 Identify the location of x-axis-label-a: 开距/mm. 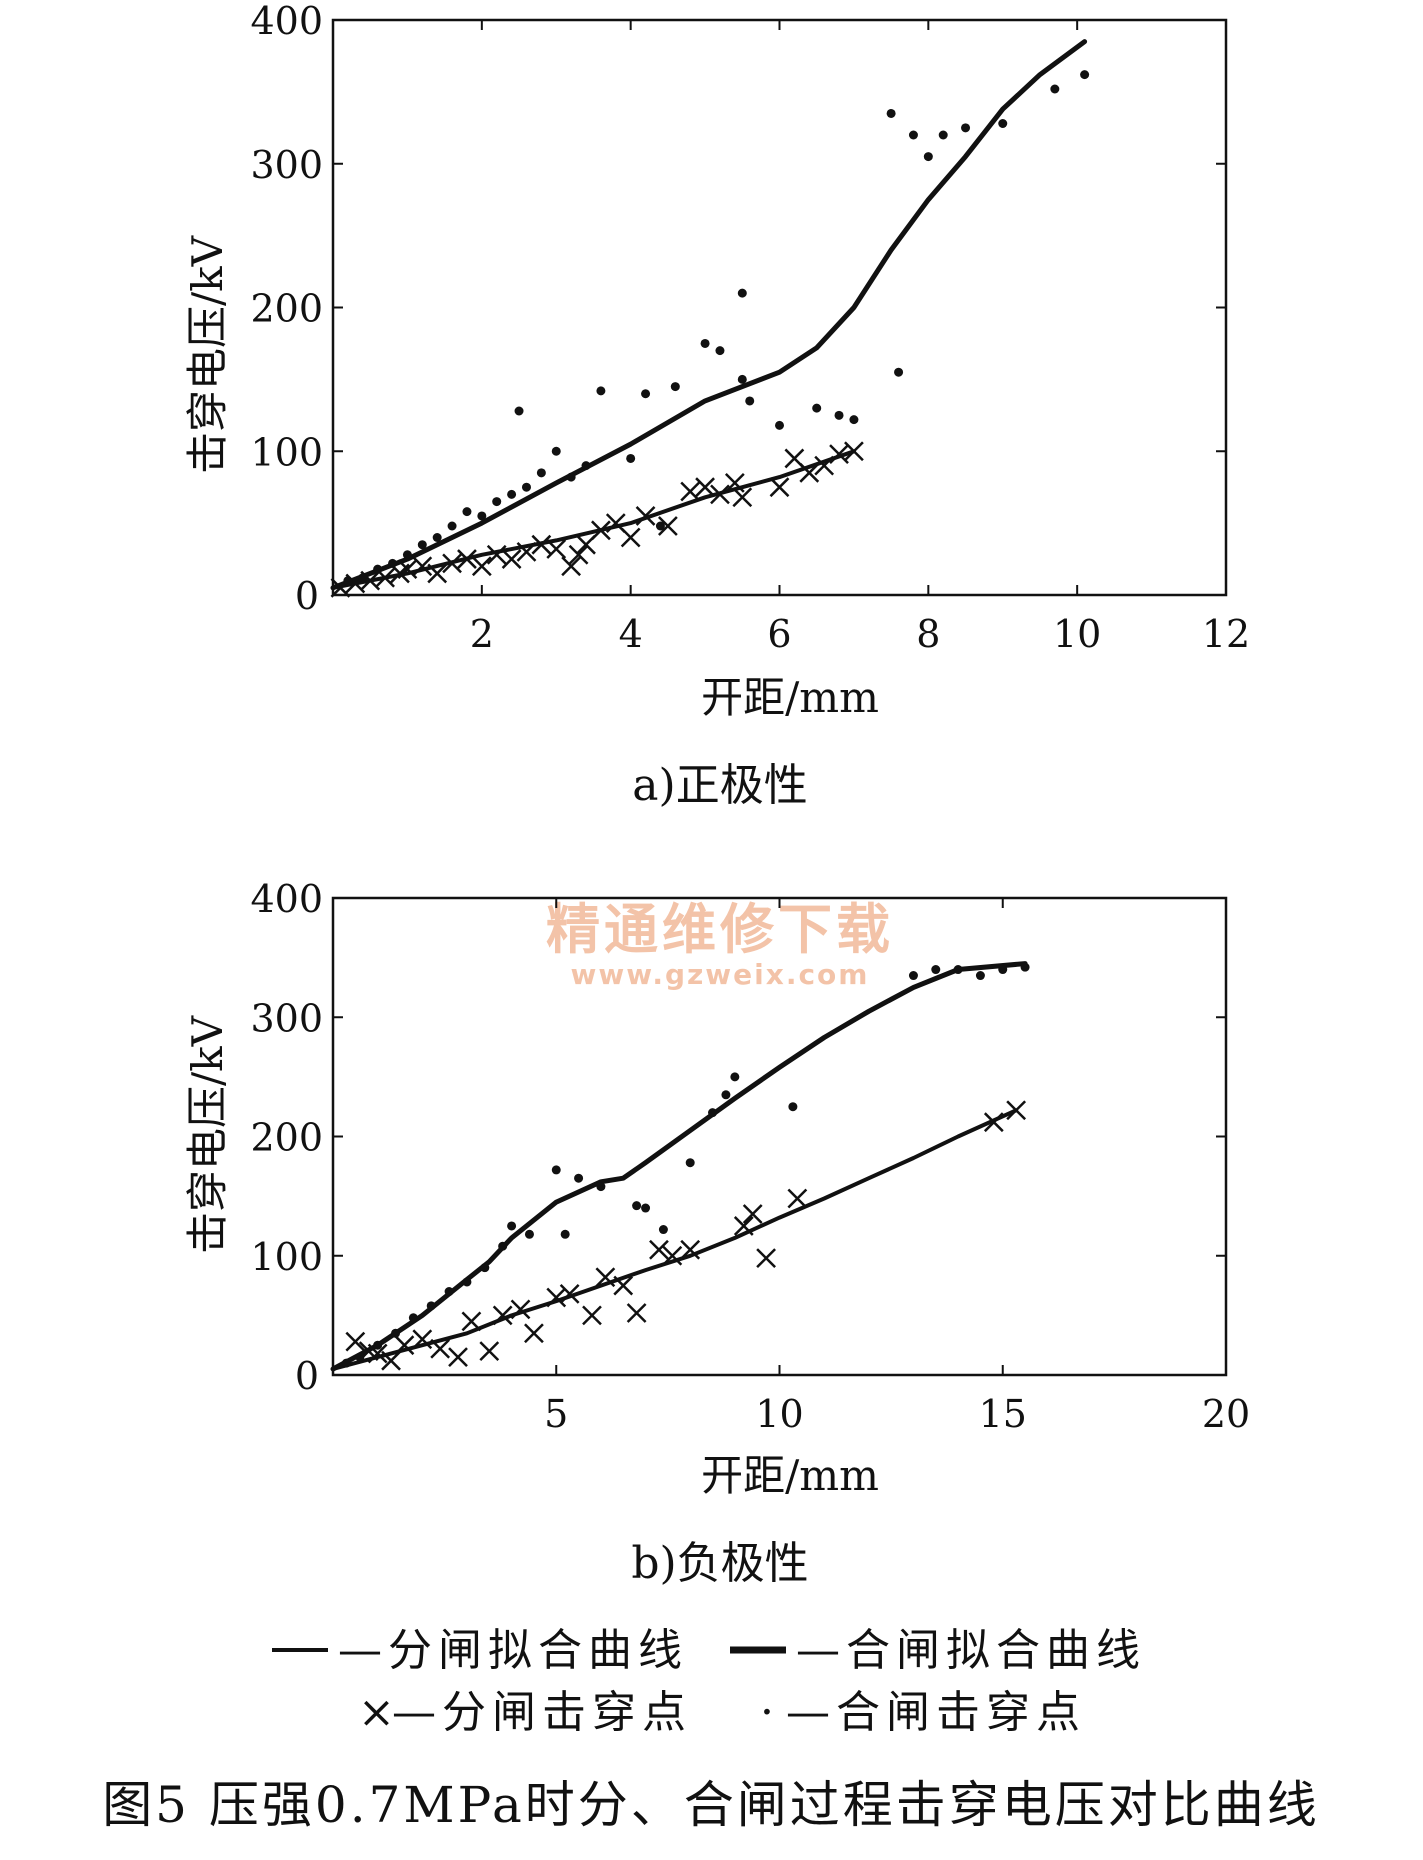
(790, 697).